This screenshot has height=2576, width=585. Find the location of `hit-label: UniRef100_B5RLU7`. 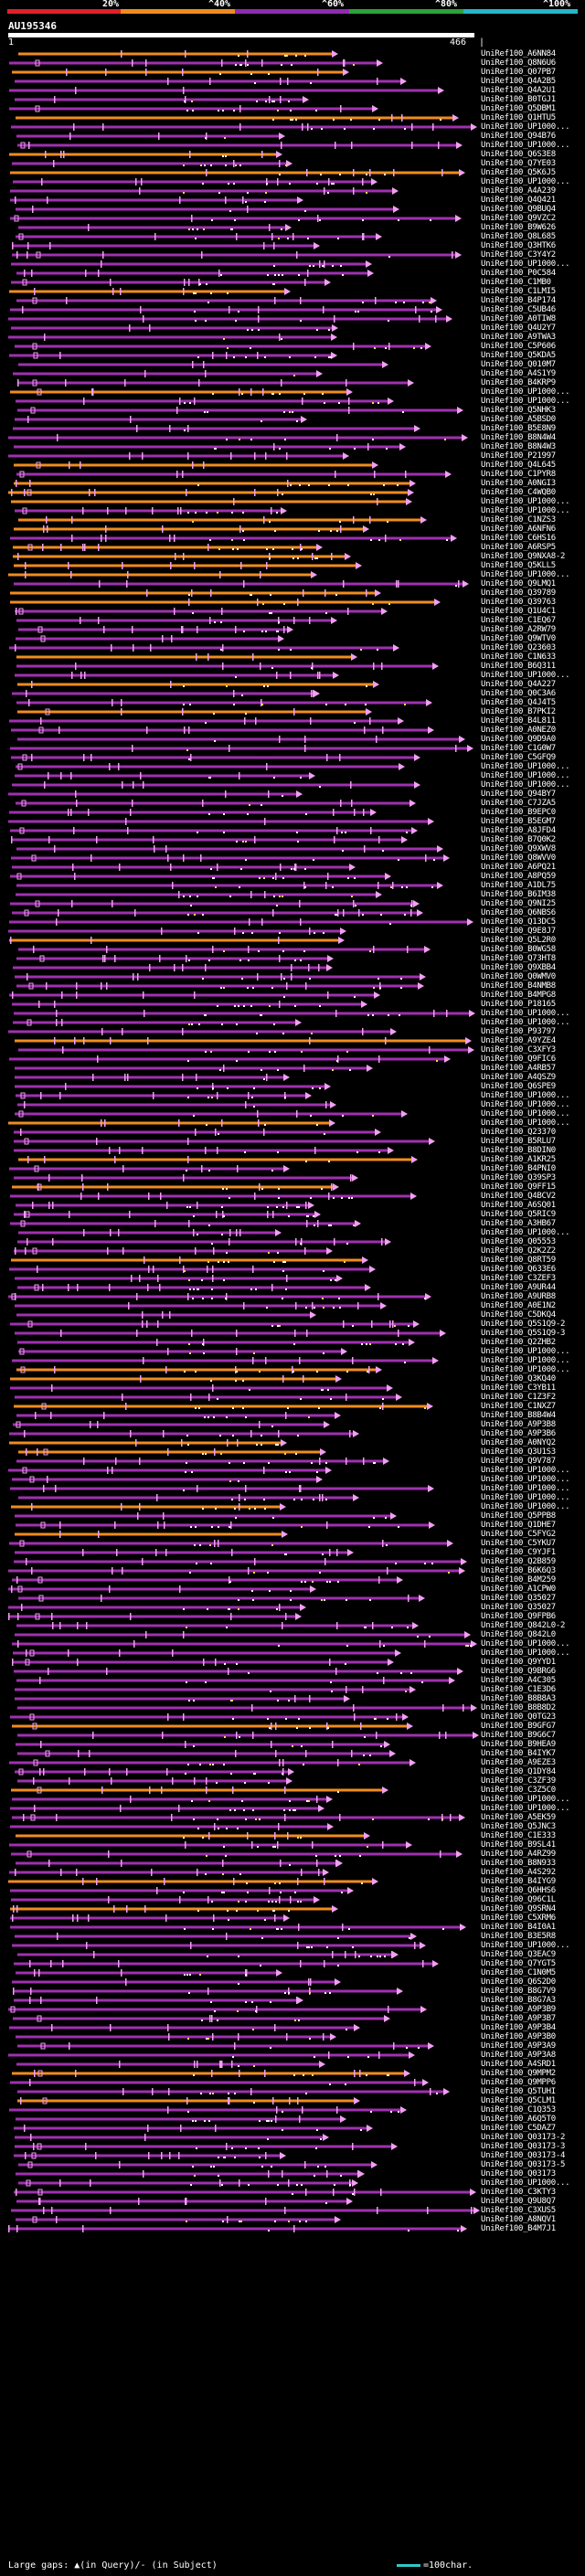

hit-label: UniRef100_B5RLU7 is located at coordinates (518, 1141).